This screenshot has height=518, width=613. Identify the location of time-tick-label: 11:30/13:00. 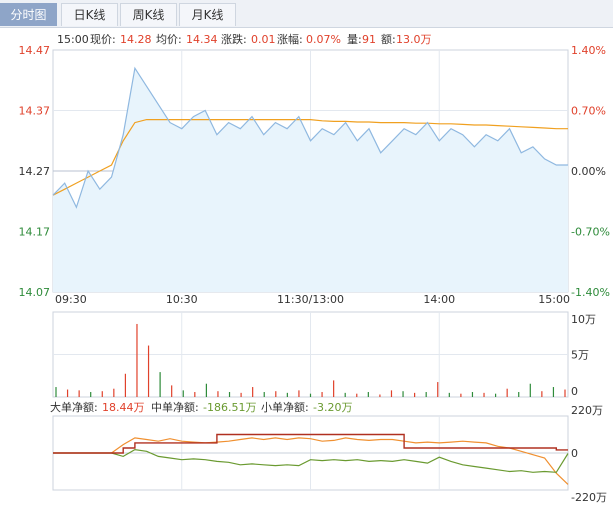
(310, 299).